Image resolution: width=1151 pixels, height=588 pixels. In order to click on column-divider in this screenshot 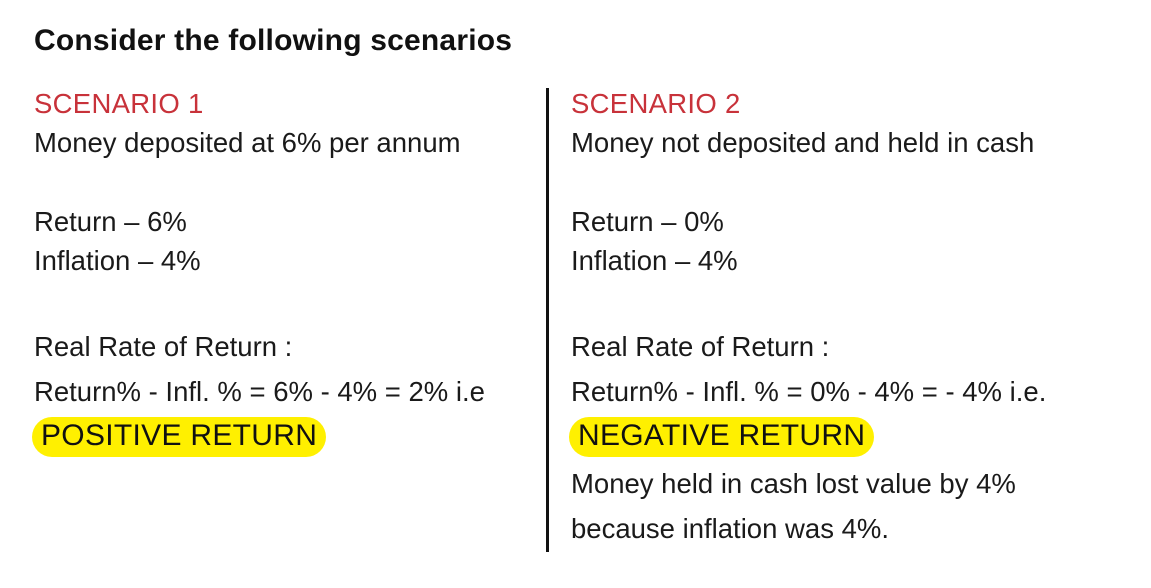, I will do `click(547, 320)`.